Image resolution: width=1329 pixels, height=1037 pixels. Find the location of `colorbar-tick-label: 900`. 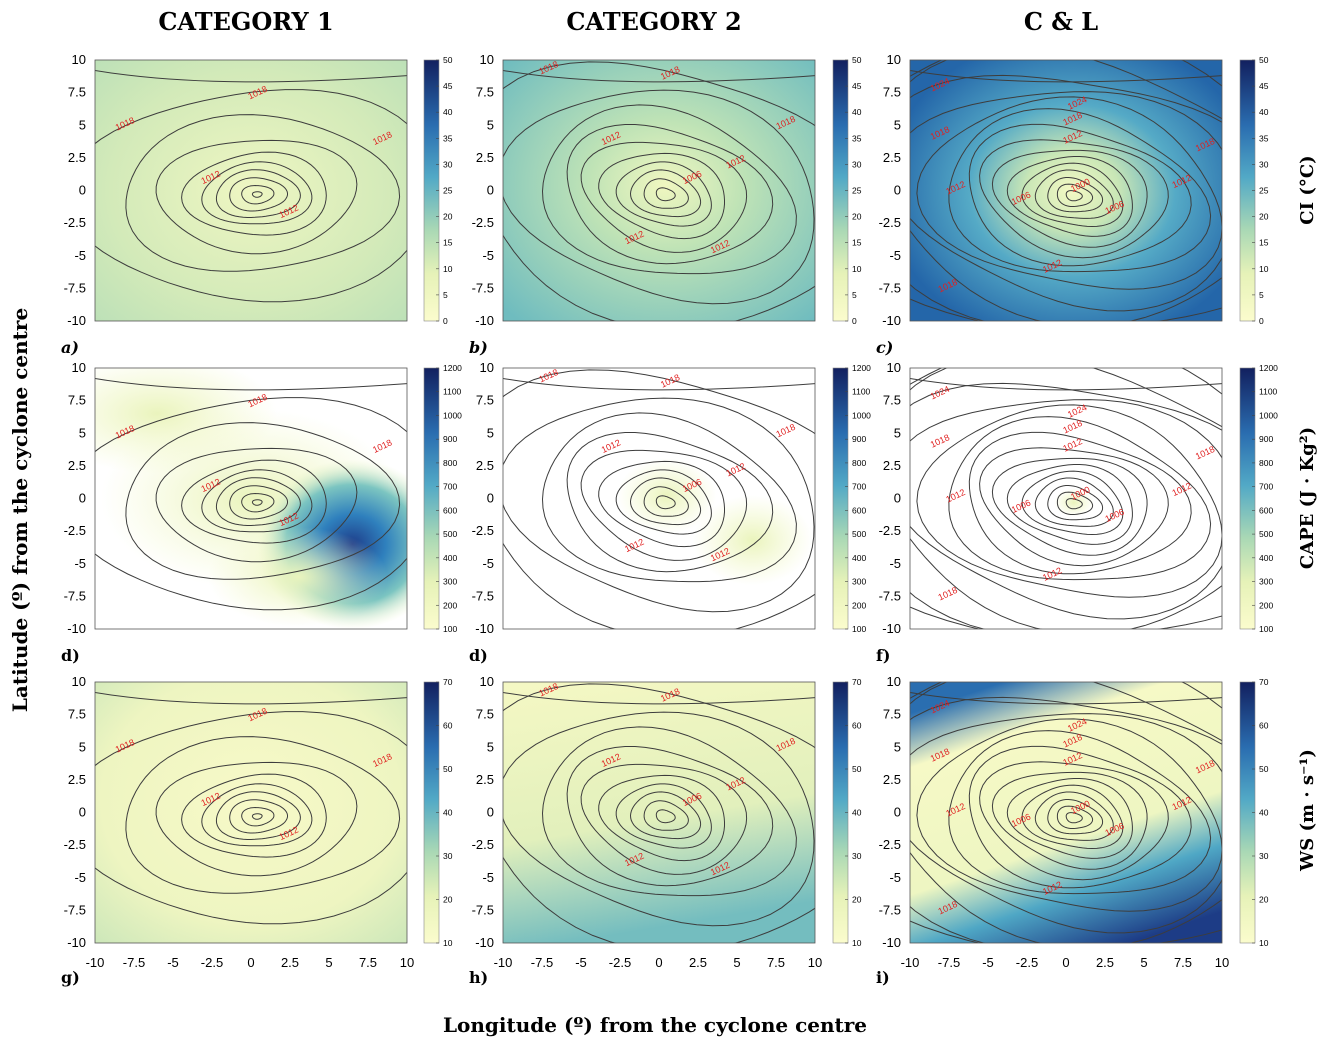

colorbar-tick-label: 900 is located at coordinates (450, 439).